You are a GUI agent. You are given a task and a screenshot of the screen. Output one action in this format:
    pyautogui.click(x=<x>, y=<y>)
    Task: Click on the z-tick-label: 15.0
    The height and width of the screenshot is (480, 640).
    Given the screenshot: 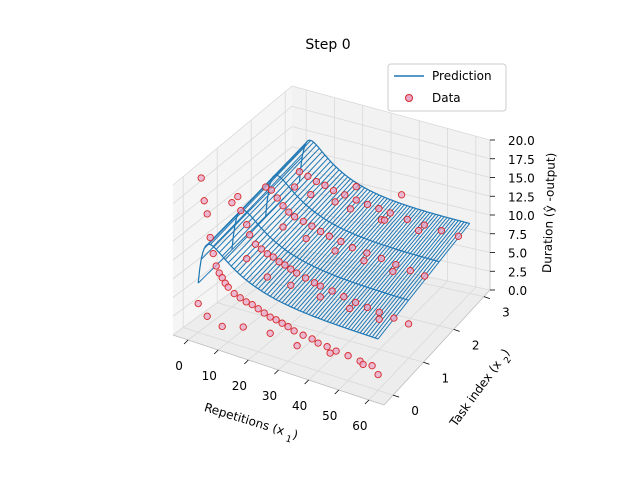 What is the action you would take?
    pyautogui.click(x=521, y=179)
    